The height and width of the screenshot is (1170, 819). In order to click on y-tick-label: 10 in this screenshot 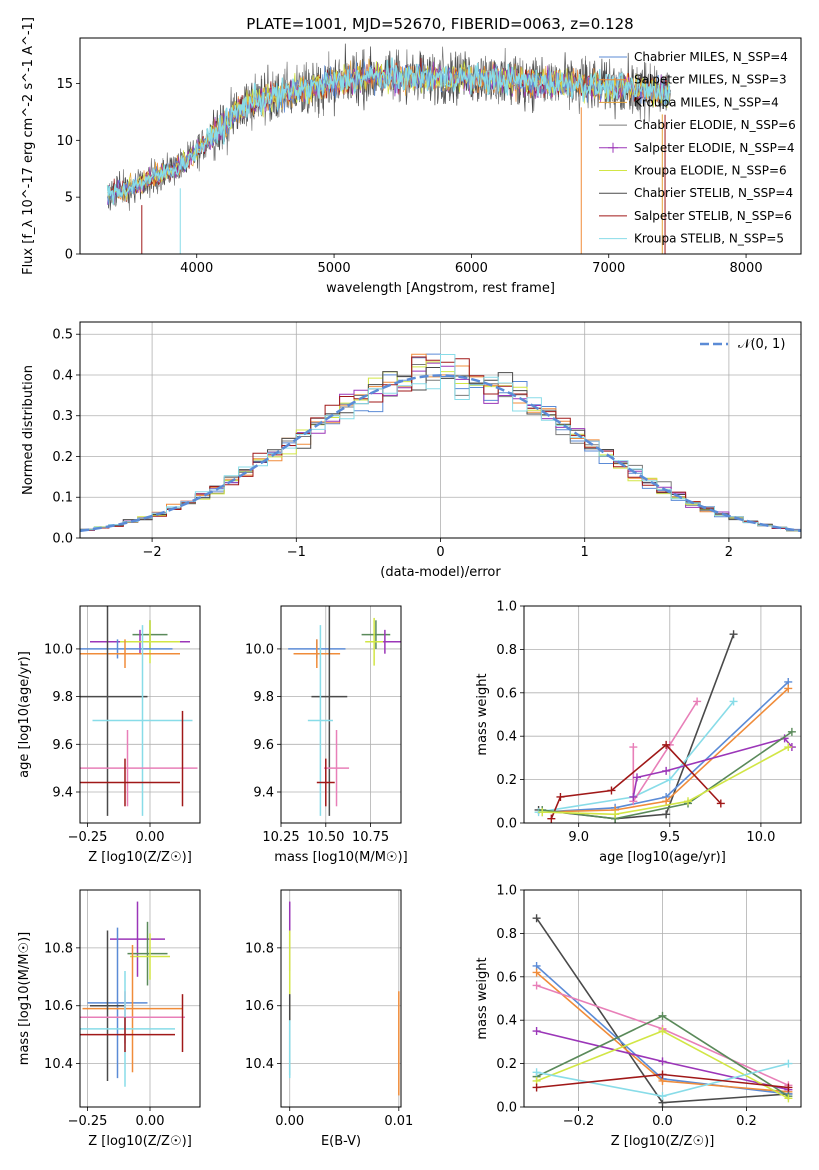, I will do `click(64, 141)`.